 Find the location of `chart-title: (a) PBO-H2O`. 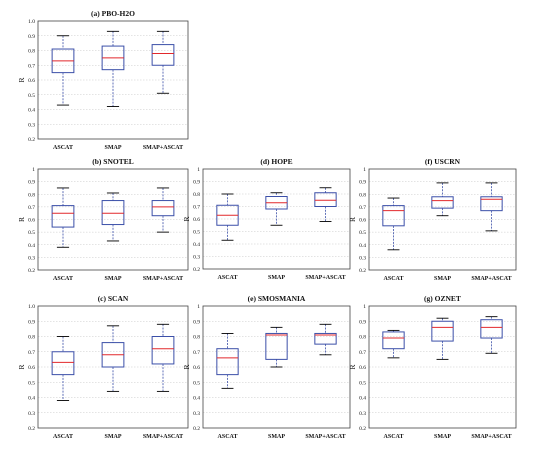

chart-title: (a) PBO-H2O is located at coordinates (113, 13).